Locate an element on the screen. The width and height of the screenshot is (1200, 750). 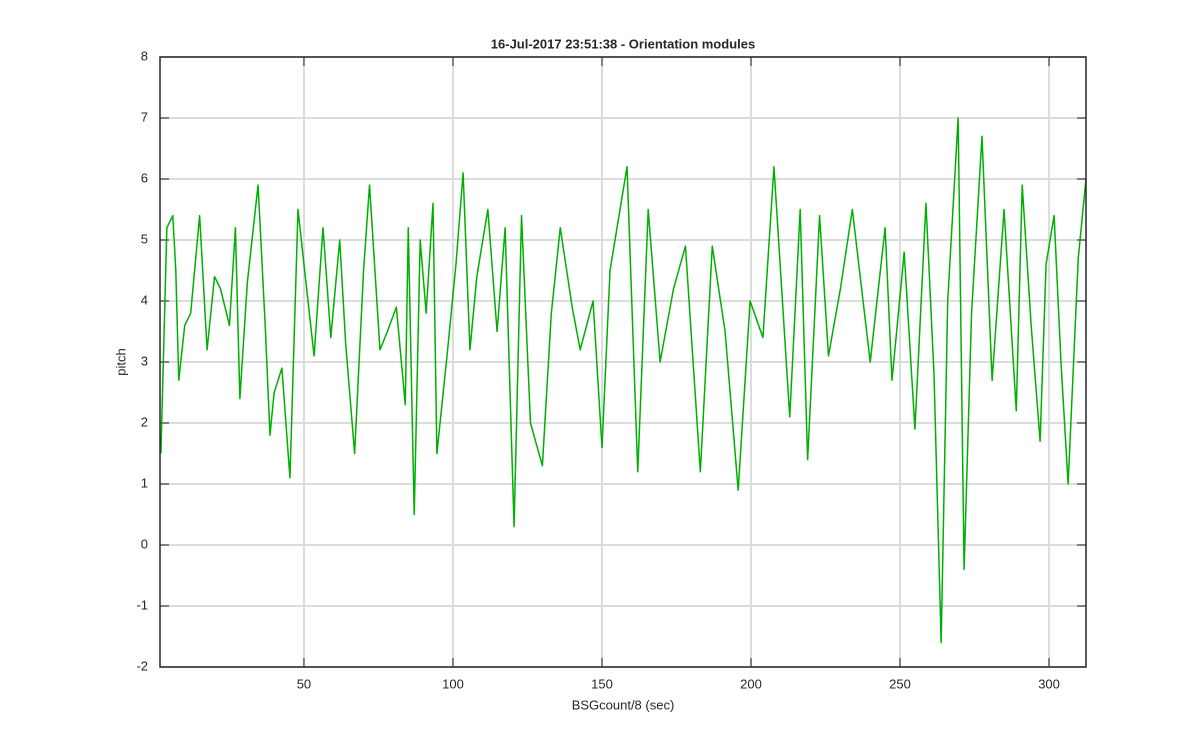
y-tick-label: 7 is located at coordinates (144, 116).